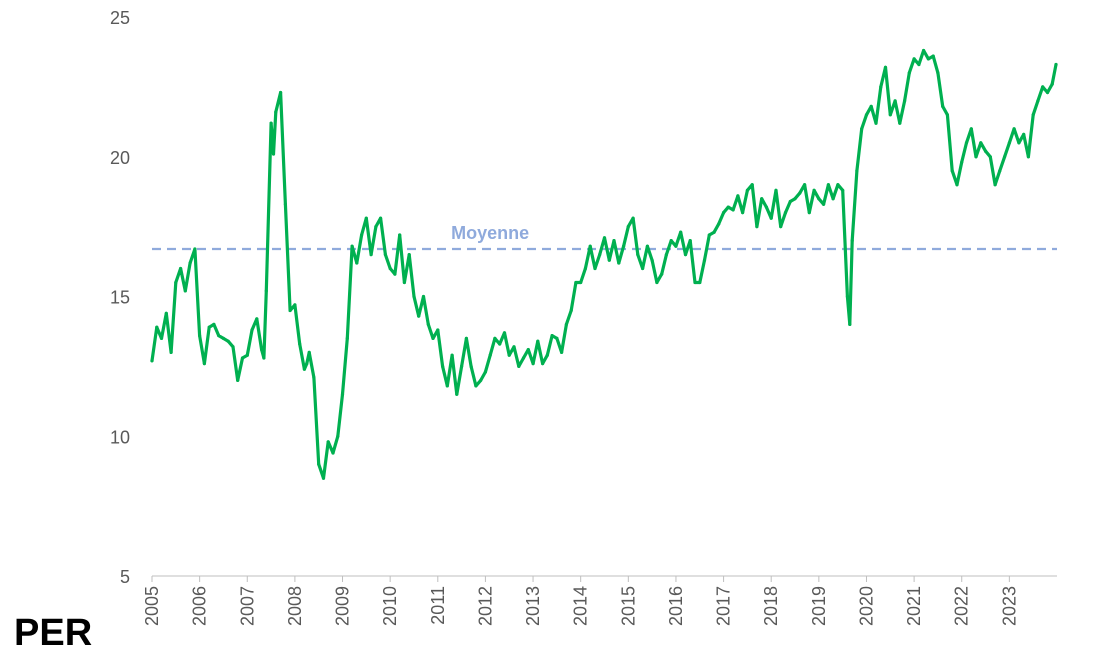  What do you see at coordinates (438, 605) in the screenshot?
I see `x-tick-label: 2011` at bounding box center [438, 605].